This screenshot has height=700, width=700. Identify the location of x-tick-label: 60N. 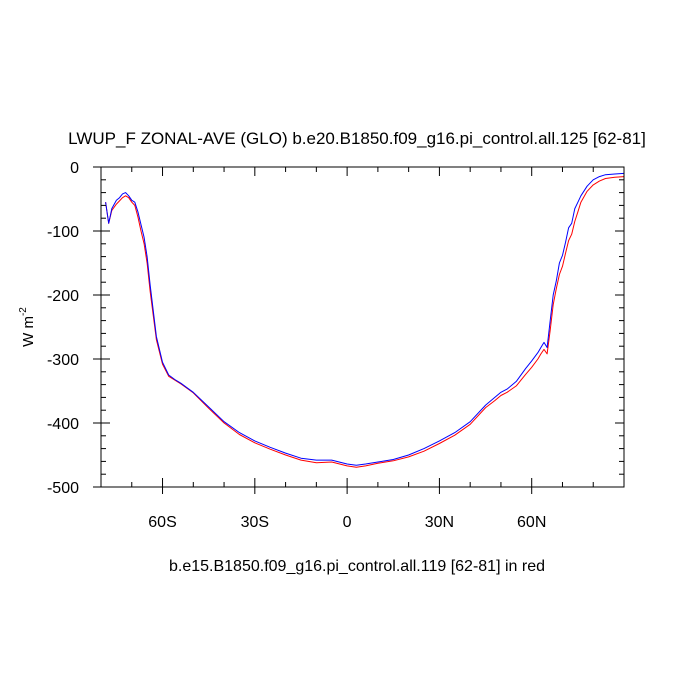
(531, 522).